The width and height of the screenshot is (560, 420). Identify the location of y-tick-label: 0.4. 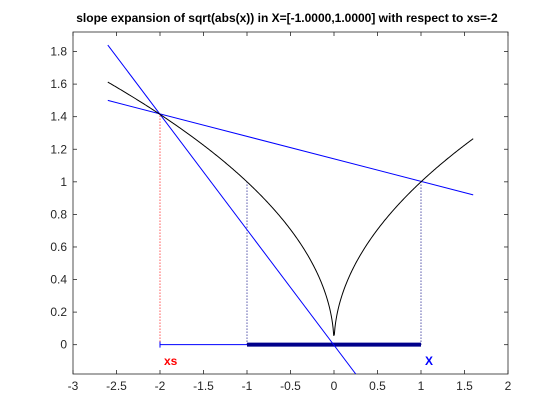
(58, 280).